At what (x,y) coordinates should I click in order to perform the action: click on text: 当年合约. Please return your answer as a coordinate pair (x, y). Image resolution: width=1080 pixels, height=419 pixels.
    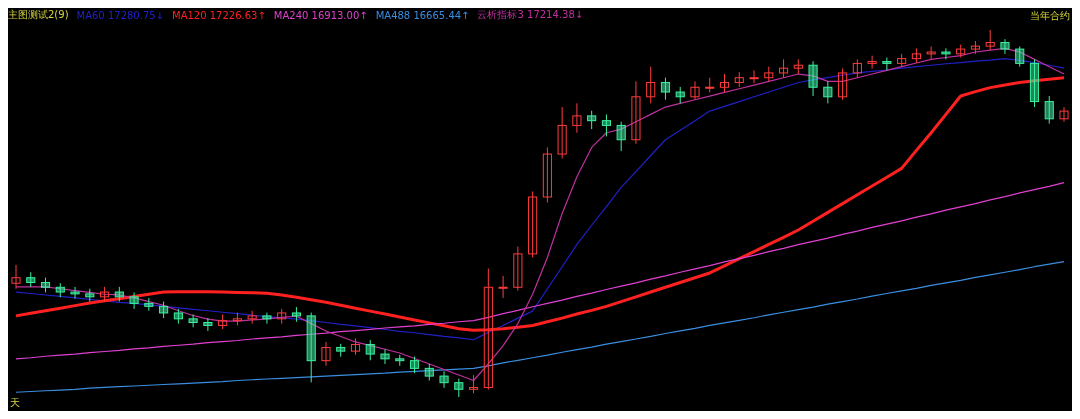
    Looking at the image, I should click on (1050, 16).